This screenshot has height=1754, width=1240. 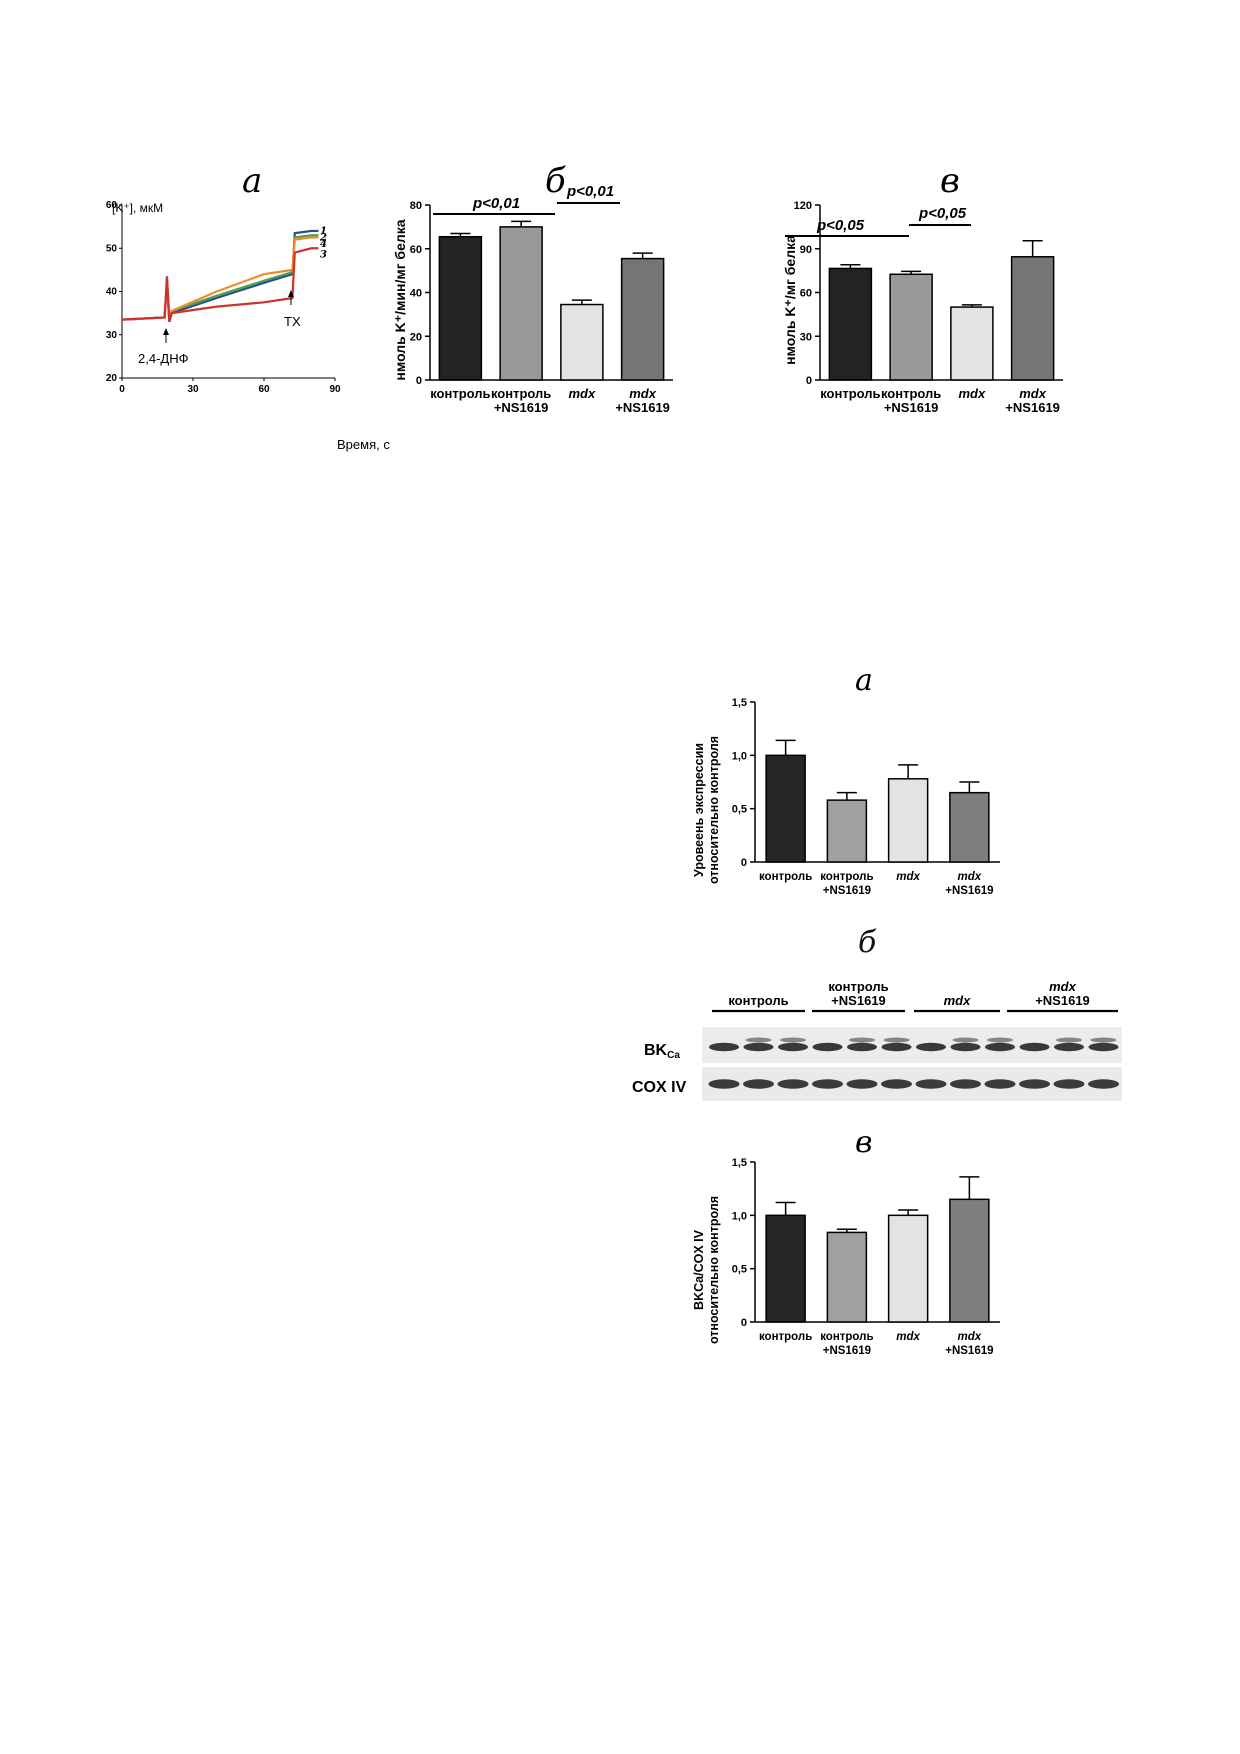 I want to click on sig-label-2: p<0,05, so click(x=942, y=213).